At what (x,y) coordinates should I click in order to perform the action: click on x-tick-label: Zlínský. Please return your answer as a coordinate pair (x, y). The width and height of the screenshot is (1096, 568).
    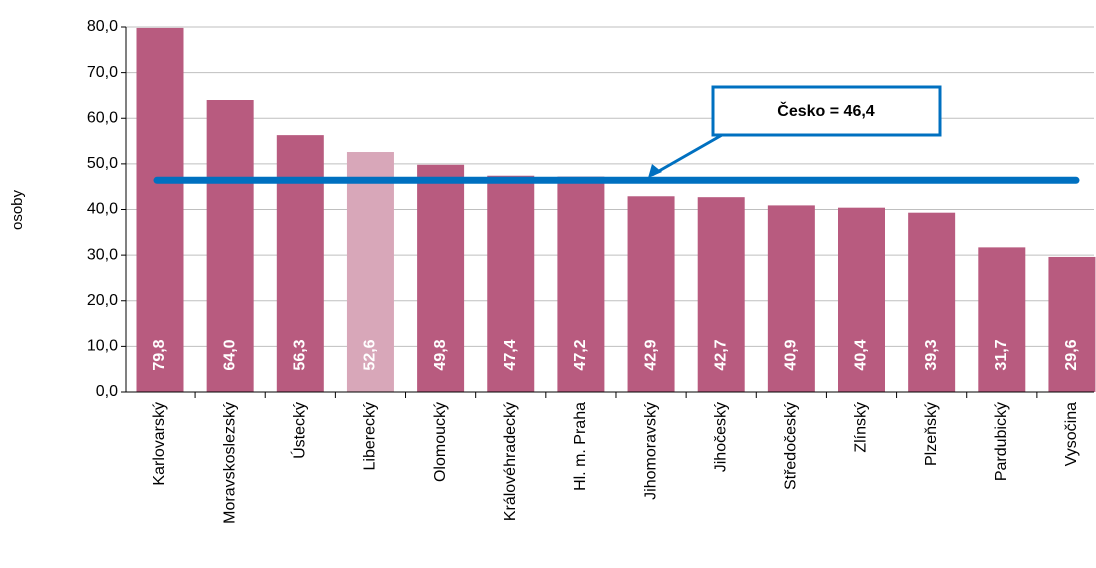
    Looking at the image, I should click on (861, 427).